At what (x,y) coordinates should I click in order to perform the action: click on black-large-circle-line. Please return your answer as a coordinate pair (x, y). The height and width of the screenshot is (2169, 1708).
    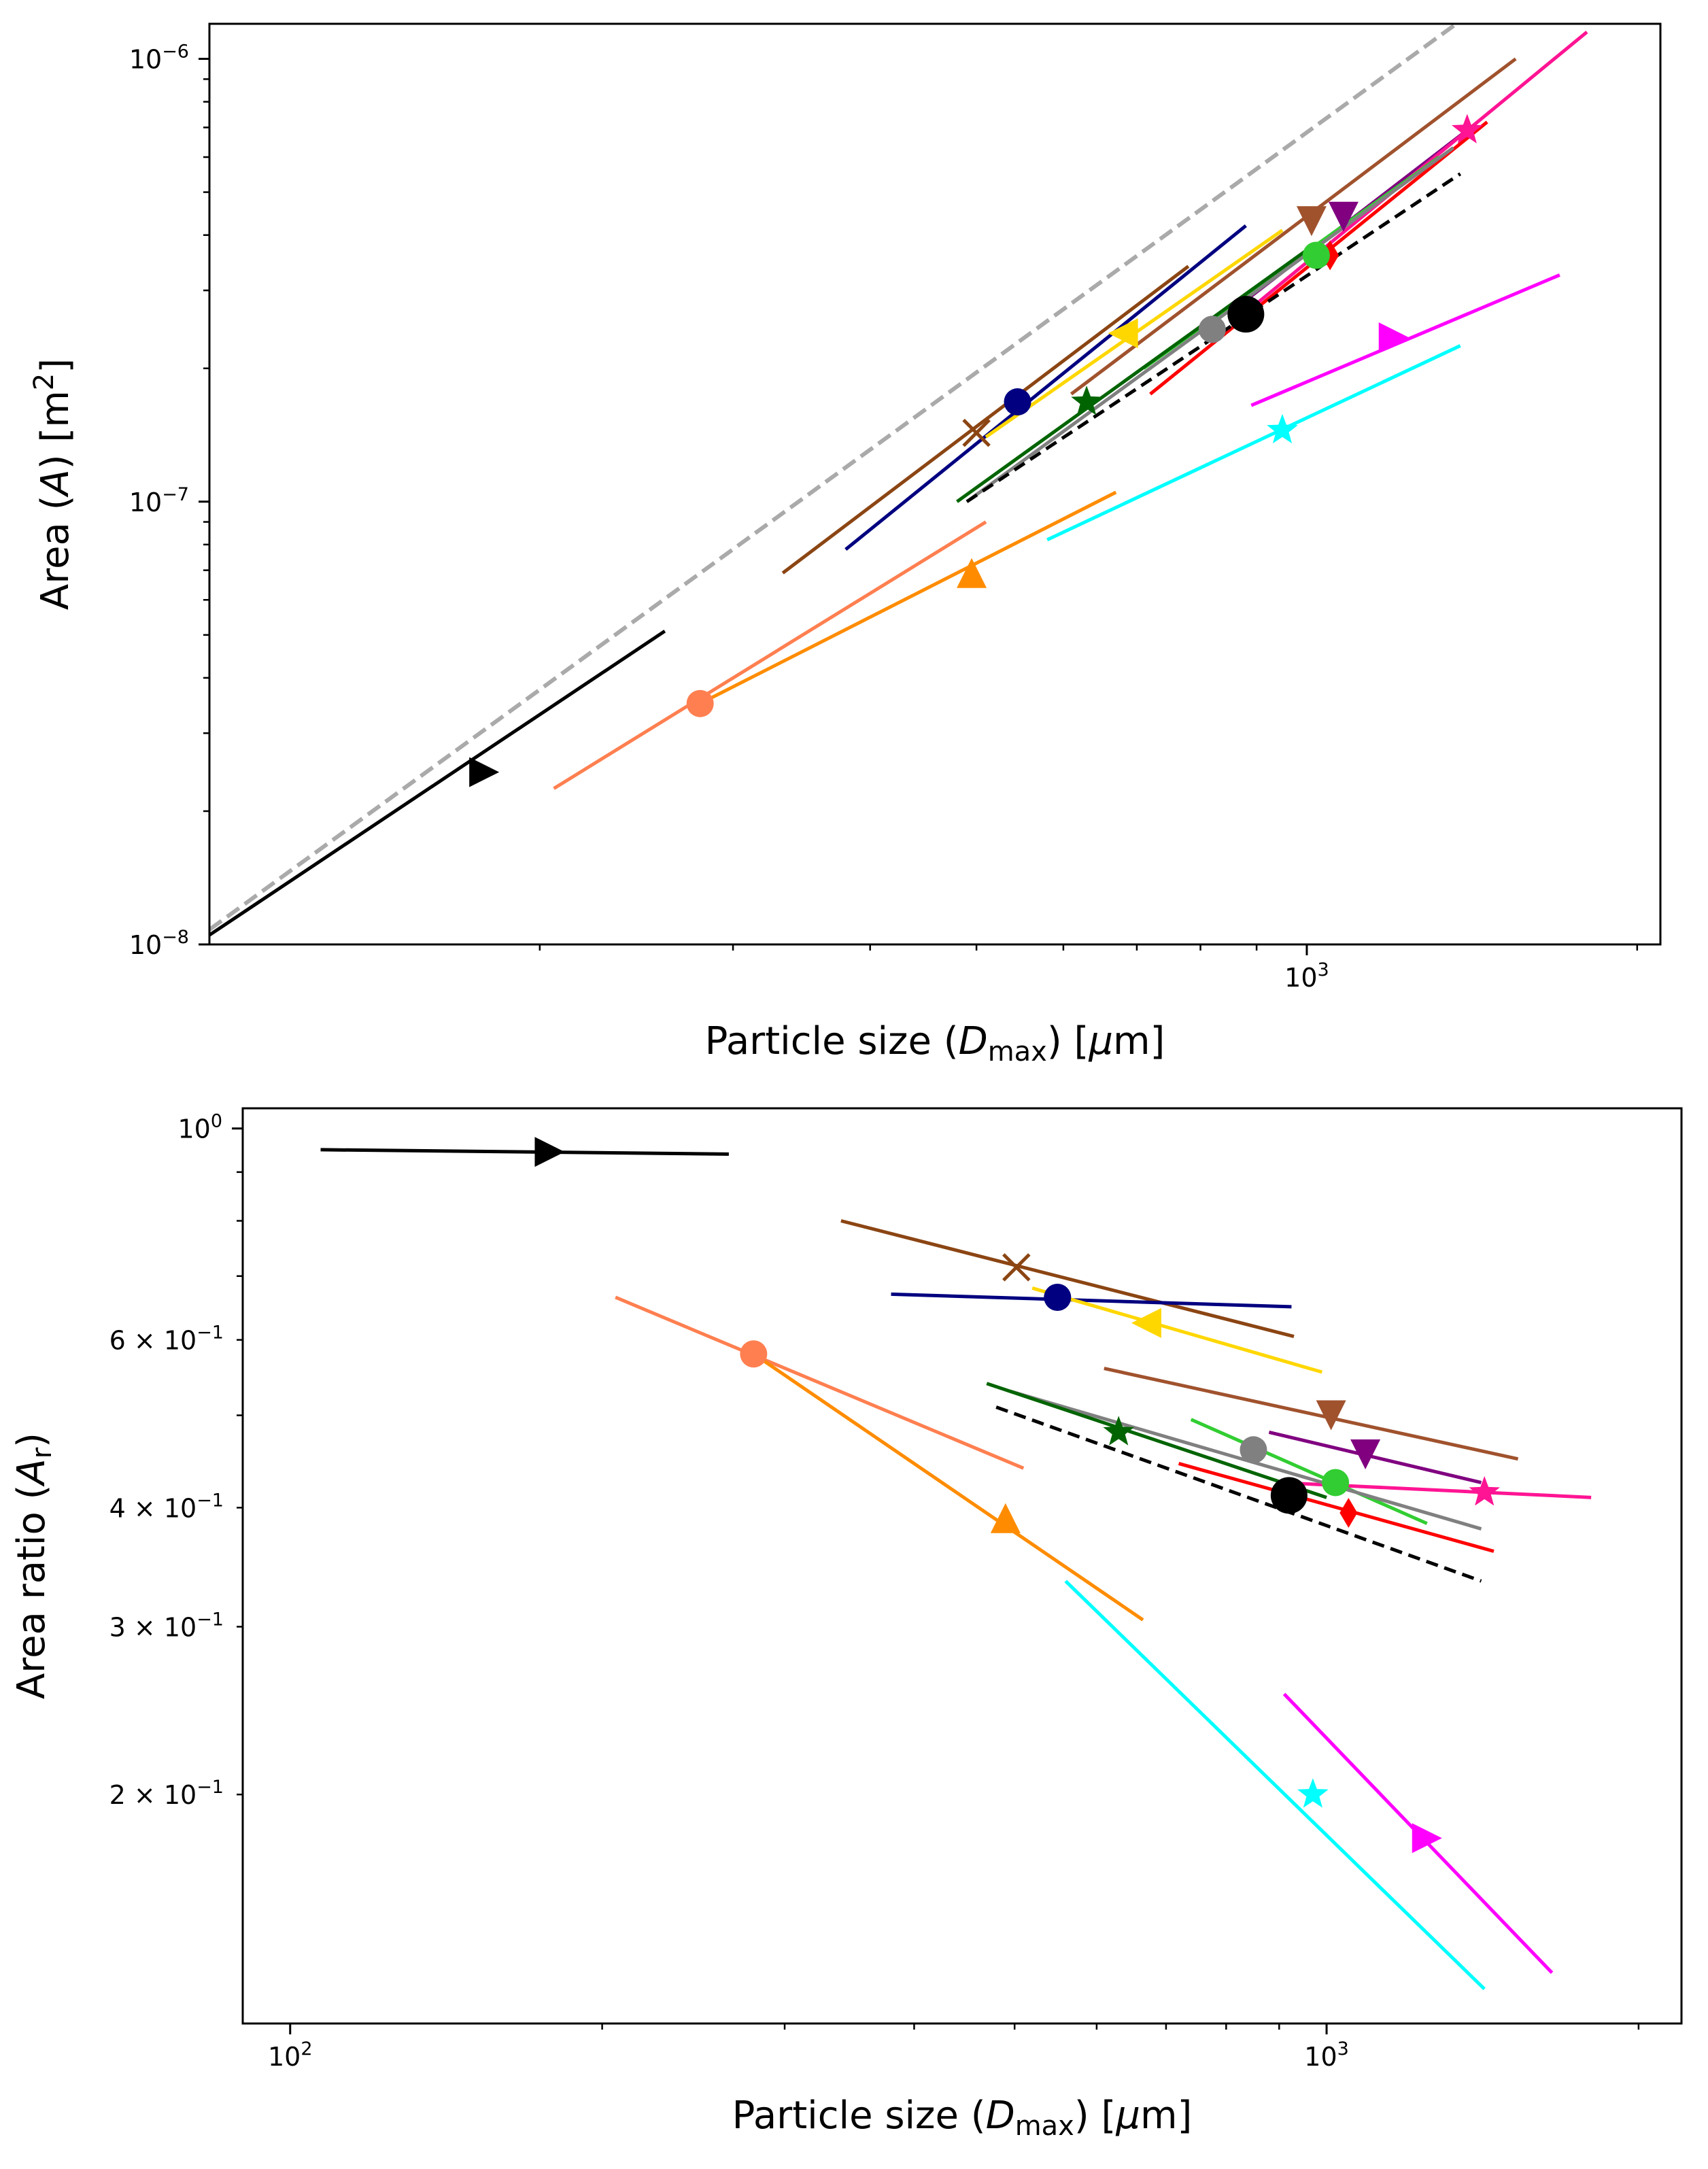
    Looking at the image, I should click on (1238, 1494).